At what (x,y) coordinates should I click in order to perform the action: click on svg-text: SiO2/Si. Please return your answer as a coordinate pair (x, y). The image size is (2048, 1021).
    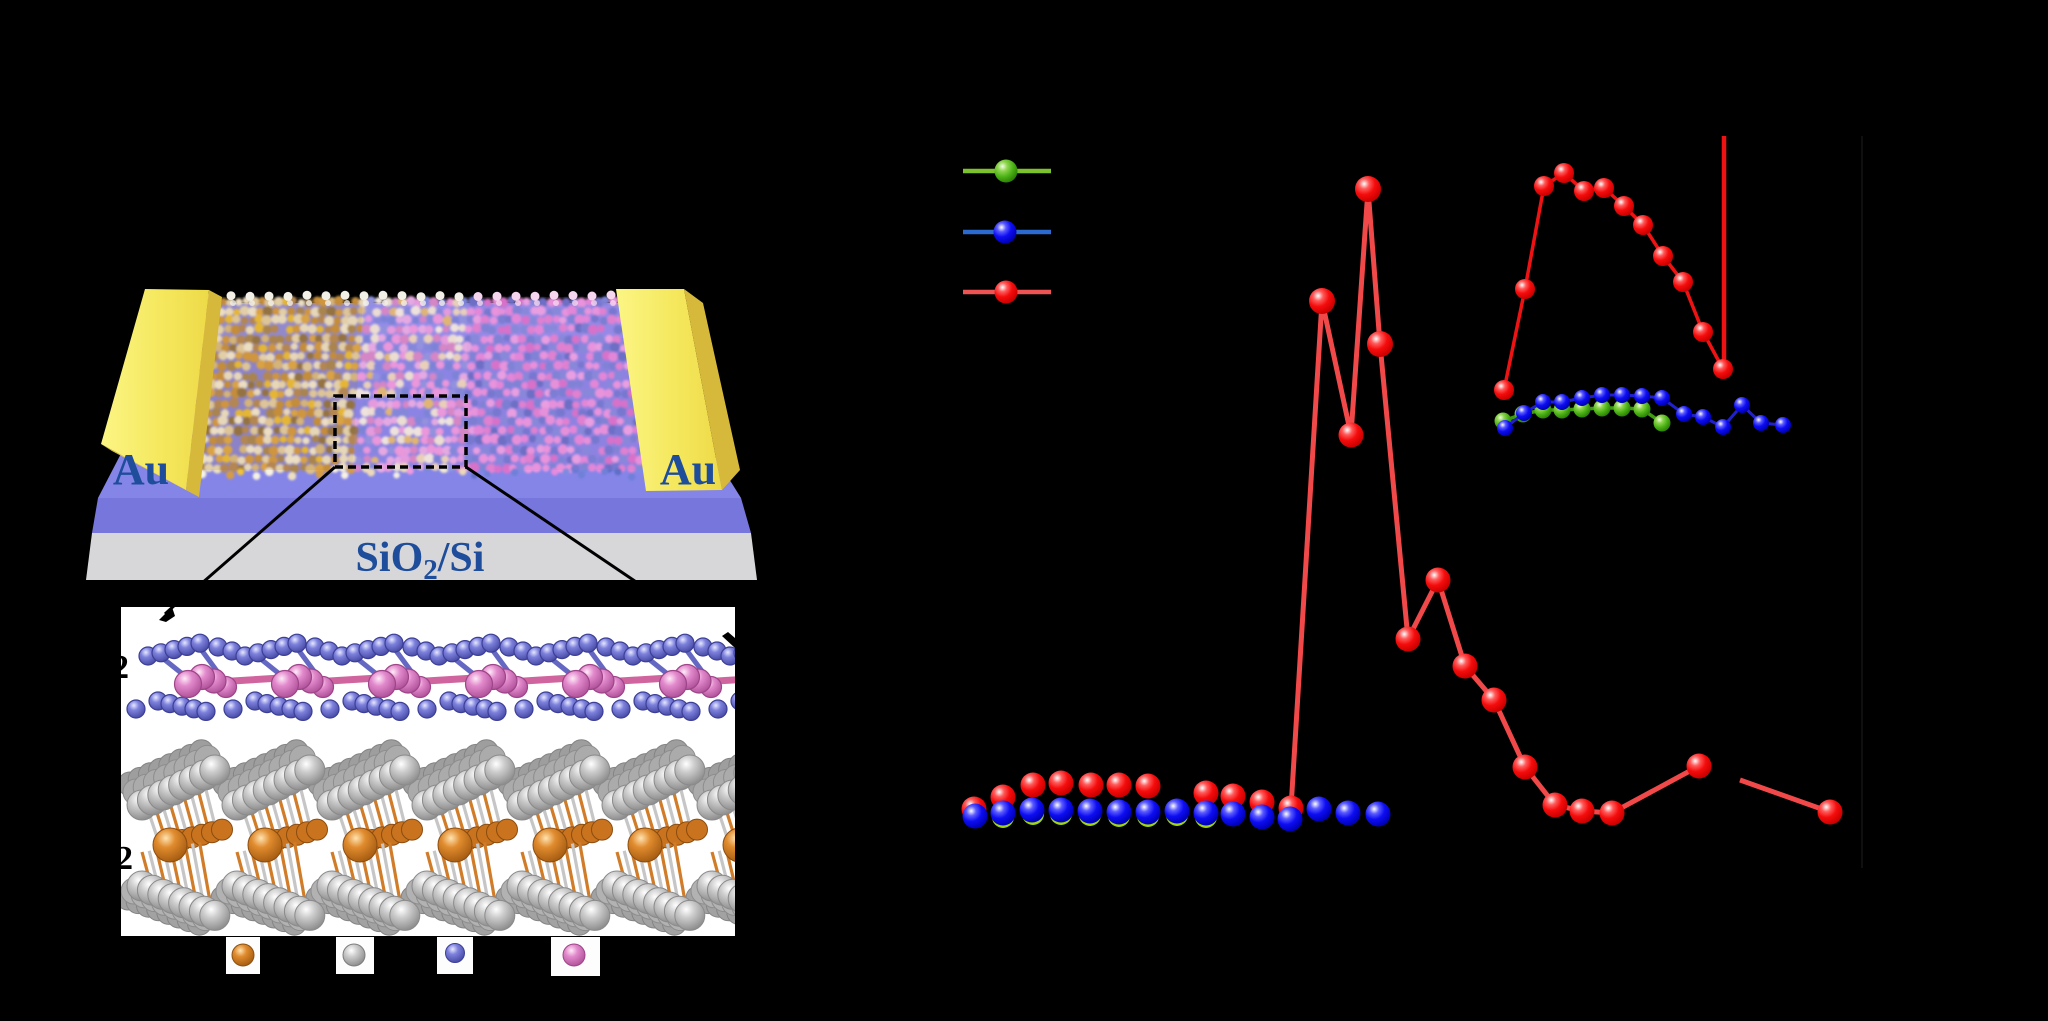
    Looking at the image, I should click on (420, 560).